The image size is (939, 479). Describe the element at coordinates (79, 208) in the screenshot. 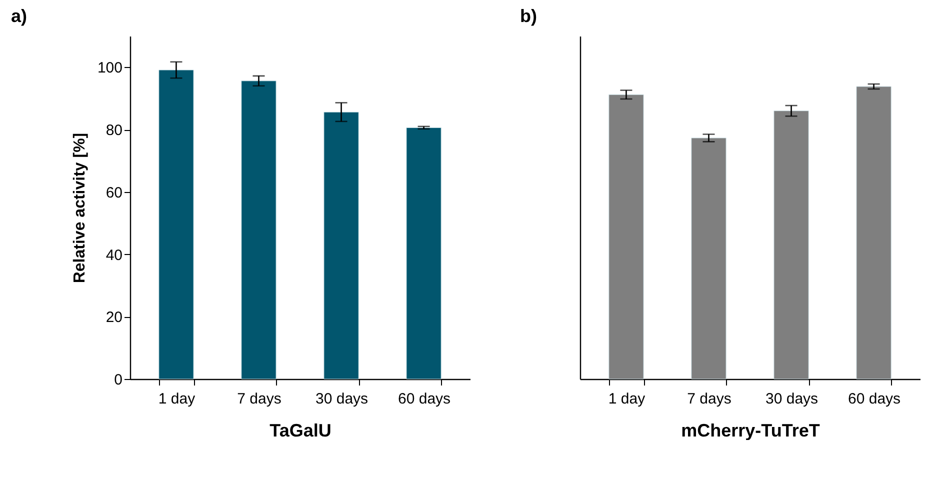

I see `y-axis-title: Relative activity [%]` at that location.